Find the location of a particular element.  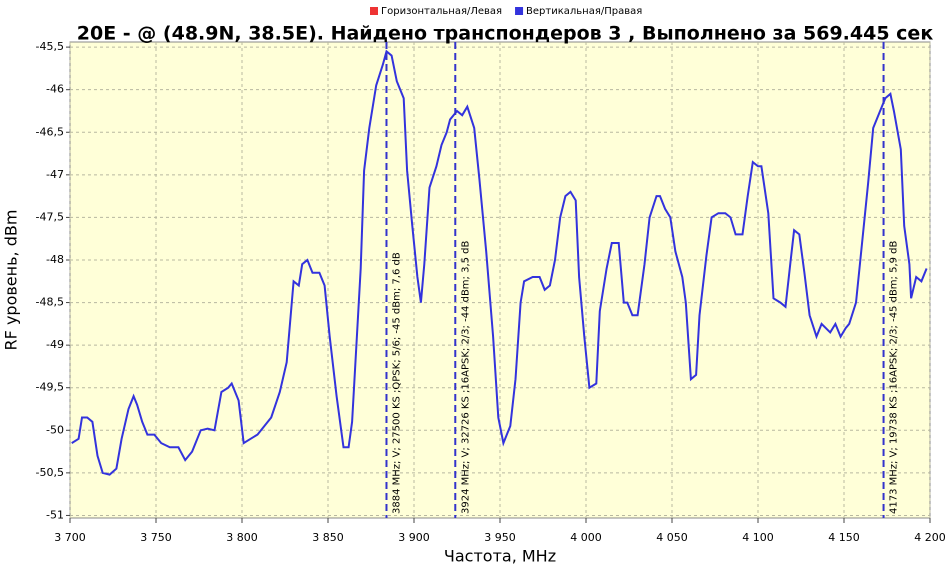

legend-label: Вертикальная/Правая is located at coordinates (584, 11).